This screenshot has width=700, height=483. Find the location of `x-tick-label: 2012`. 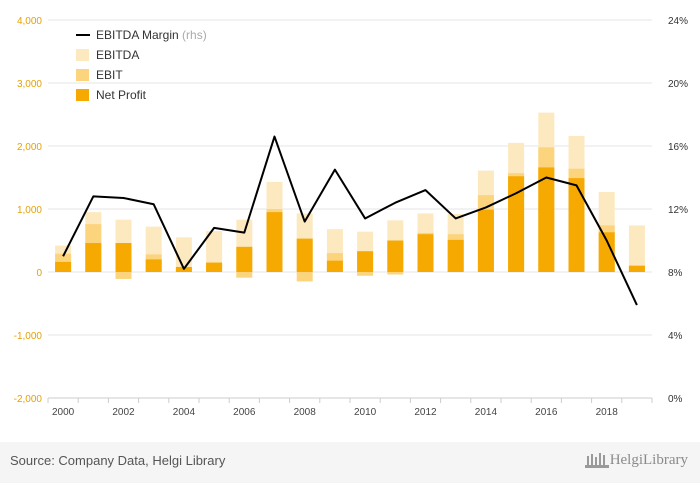

x-tick-label: 2012 is located at coordinates (425, 412).